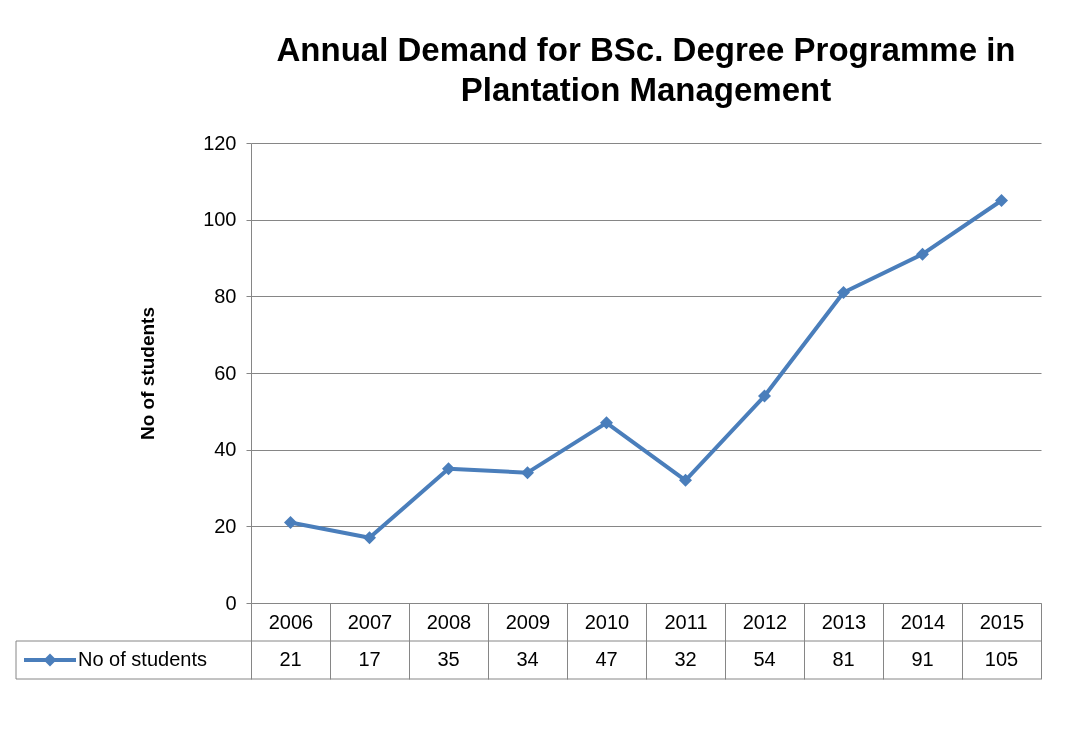 The width and height of the screenshot is (1088, 744). What do you see at coordinates (844, 621) in the screenshot?
I see `x-tick-label: 2013` at bounding box center [844, 621].